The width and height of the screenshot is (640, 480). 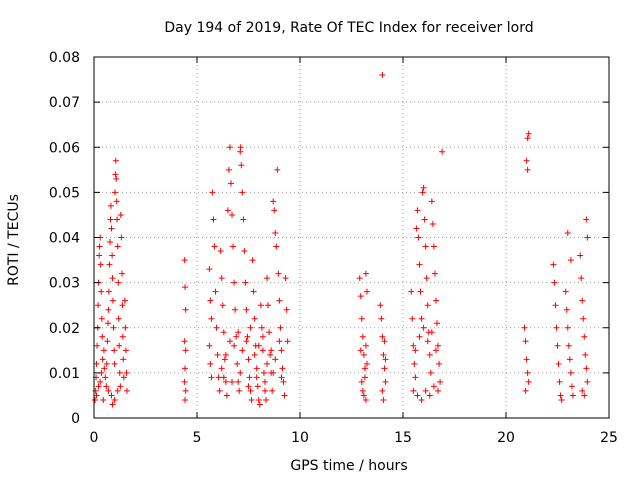 What do you see at coordinates (64, 193) in the screenshot?
I see `y-tick-label: 0.05` at bounding box center [64, 193].